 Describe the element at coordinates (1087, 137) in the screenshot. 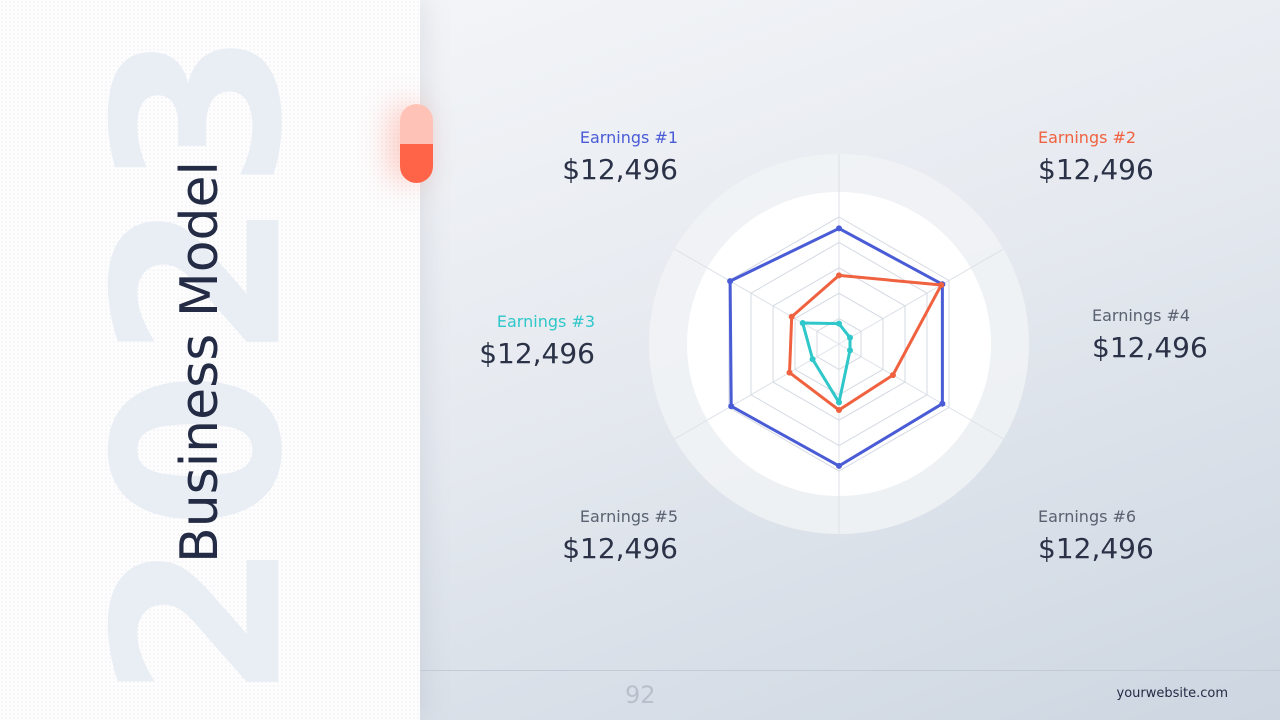

I see `card-label: Earnings #2` at that location.